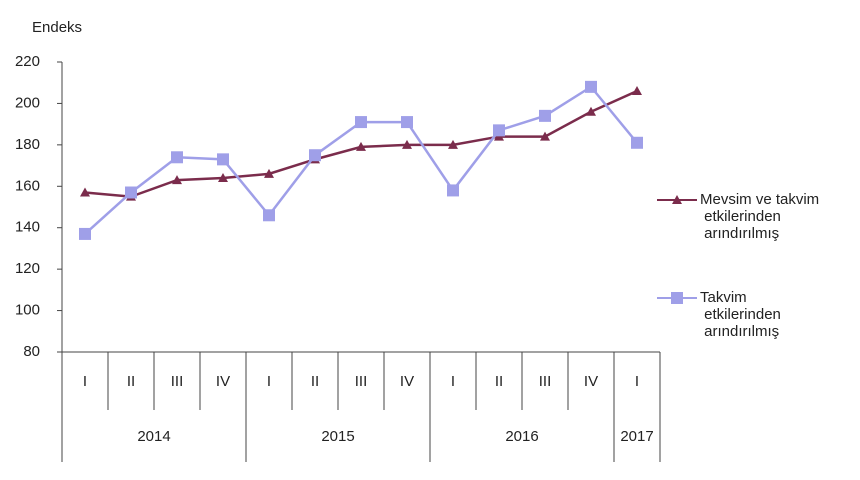 The width and height of the screenshot is (860, 480). What do you see at coordinates (337, 436) in the screenshot?
I see `year-label: 2015` at bounding box center [337, 436].